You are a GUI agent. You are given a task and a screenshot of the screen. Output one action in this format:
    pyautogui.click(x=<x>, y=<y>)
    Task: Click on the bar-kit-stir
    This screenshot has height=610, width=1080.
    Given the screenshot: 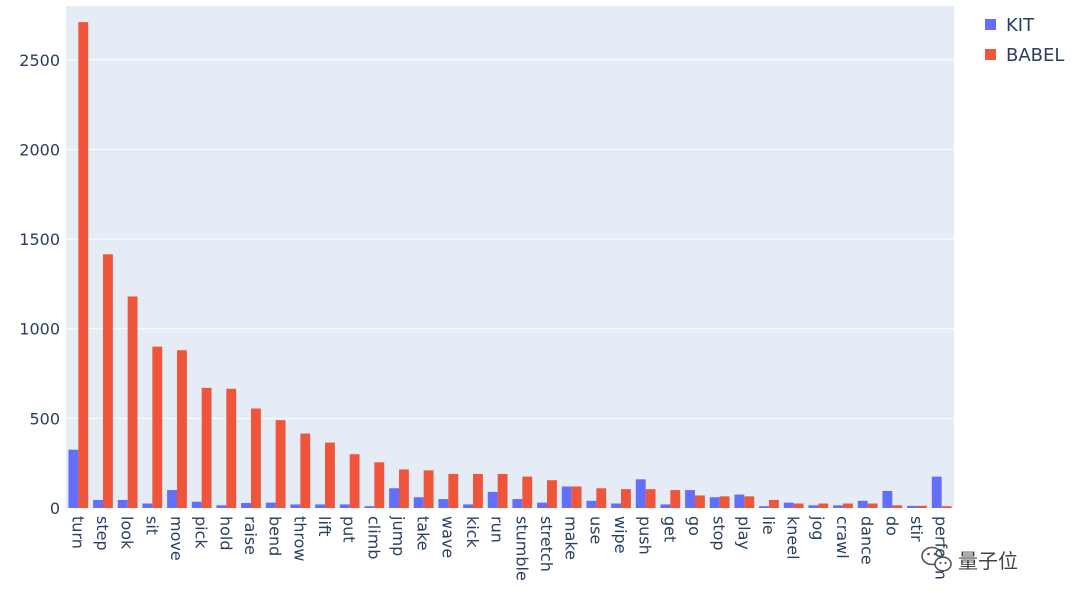 What is the action you would take?
    pyautogui.click(x=912, y=506)
    